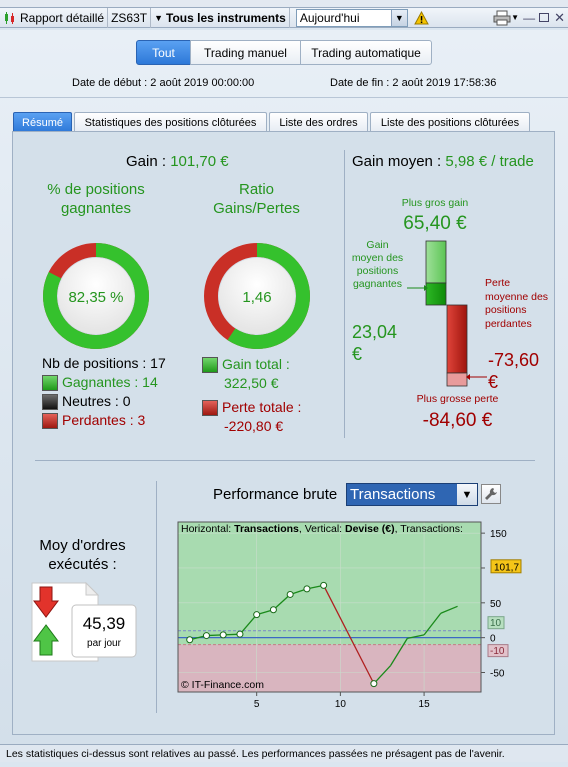 The image size is (568, 767). I want to click on losing-label: Perdantes : 3, so click(104, 420).